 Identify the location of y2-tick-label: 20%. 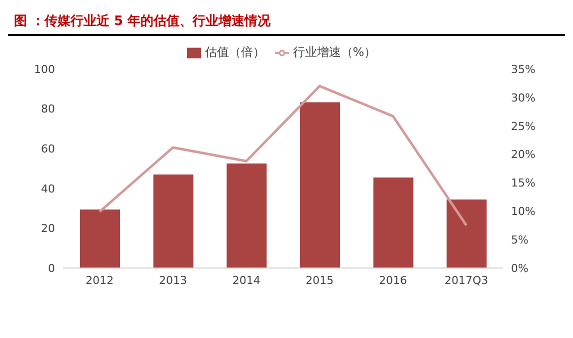
(523, 155).